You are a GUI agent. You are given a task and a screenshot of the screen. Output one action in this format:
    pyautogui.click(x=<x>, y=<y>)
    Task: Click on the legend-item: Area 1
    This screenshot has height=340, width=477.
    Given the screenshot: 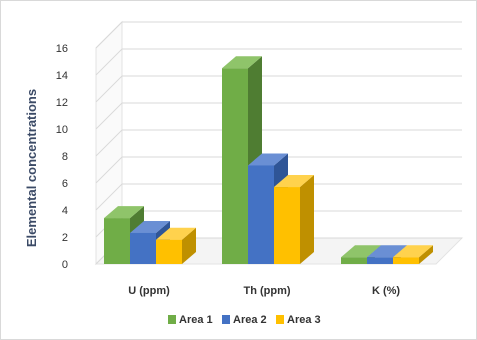 What is the action you would take?
    pyautogui.click(x=190, y=320)
    